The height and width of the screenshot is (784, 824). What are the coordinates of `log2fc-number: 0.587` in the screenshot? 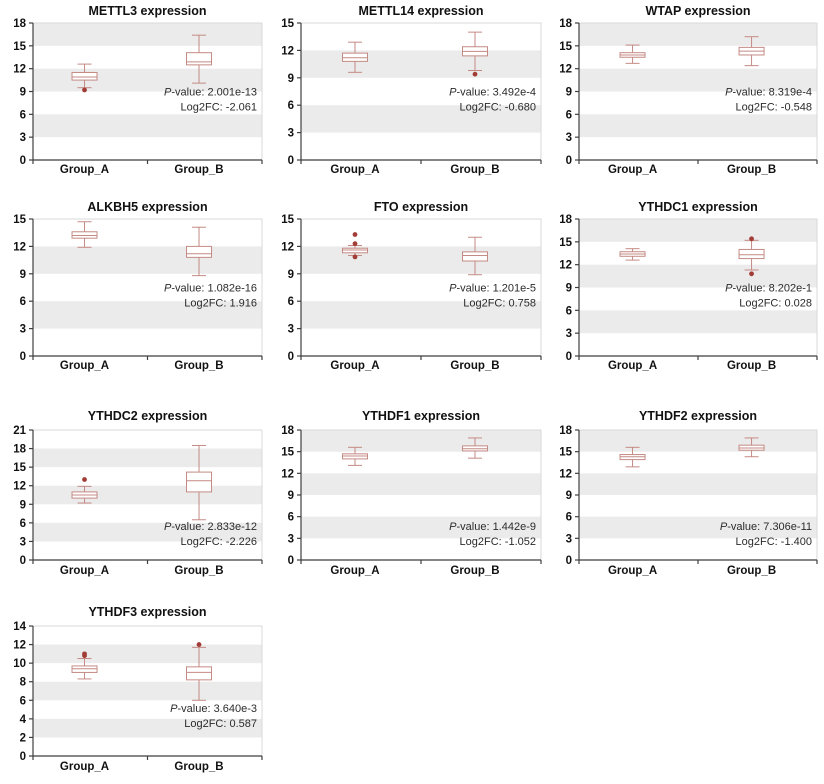 It's located at (243, 724).